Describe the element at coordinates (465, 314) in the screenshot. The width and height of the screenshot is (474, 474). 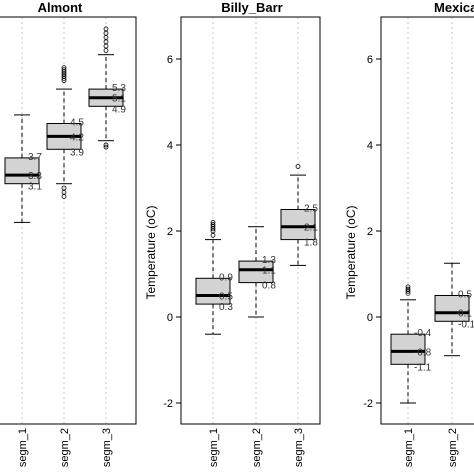
I see `data-label: 0.1` at that location.